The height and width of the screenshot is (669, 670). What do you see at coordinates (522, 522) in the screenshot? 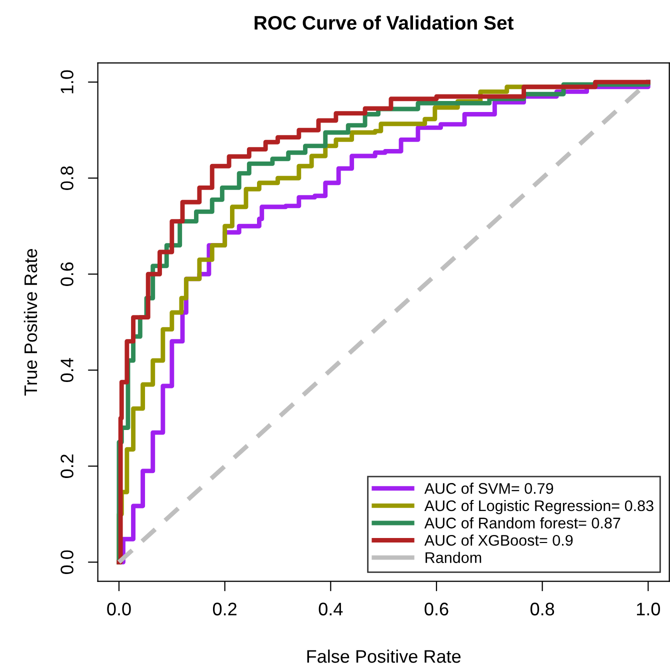
I see `legend-label: AUC of Random forest= 0.87` at bounding box center [522, 522].